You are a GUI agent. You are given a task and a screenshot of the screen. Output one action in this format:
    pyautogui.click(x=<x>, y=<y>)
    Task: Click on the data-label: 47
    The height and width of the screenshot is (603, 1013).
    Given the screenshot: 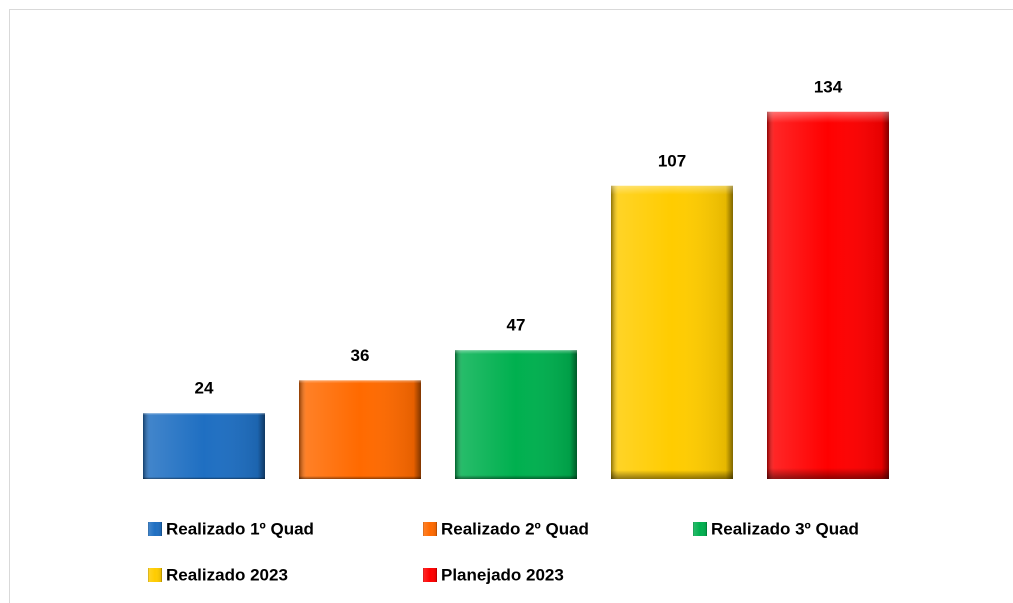 What is the action you would take?
    pyautogui.click(x=516, y=325)
    